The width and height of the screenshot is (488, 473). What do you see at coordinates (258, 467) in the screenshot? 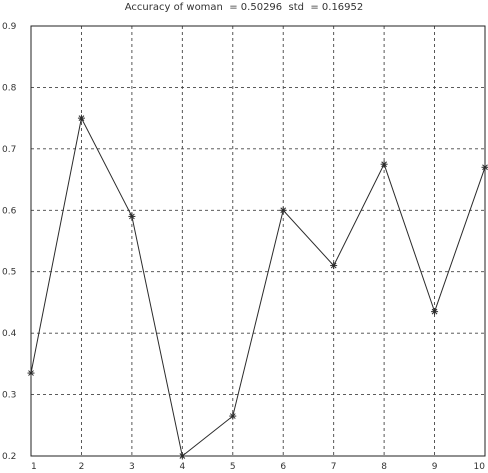
I see `x-axis-ticks: 1 2 3 4 5 6 7 8 9 10` at bounding box center [258, 467].